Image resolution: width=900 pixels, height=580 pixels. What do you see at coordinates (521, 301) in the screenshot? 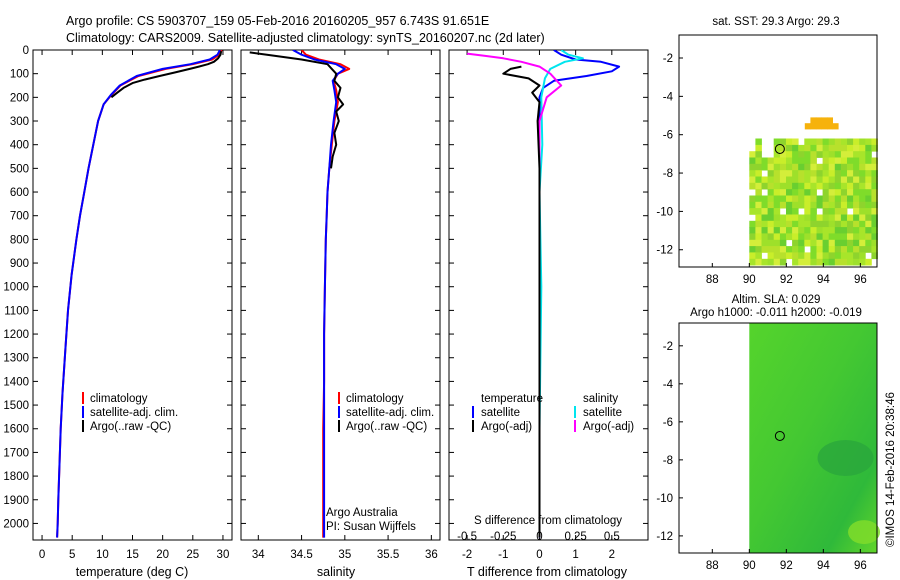
I see `series-line-t-argo-adj-` at bounding box center [521, 301].